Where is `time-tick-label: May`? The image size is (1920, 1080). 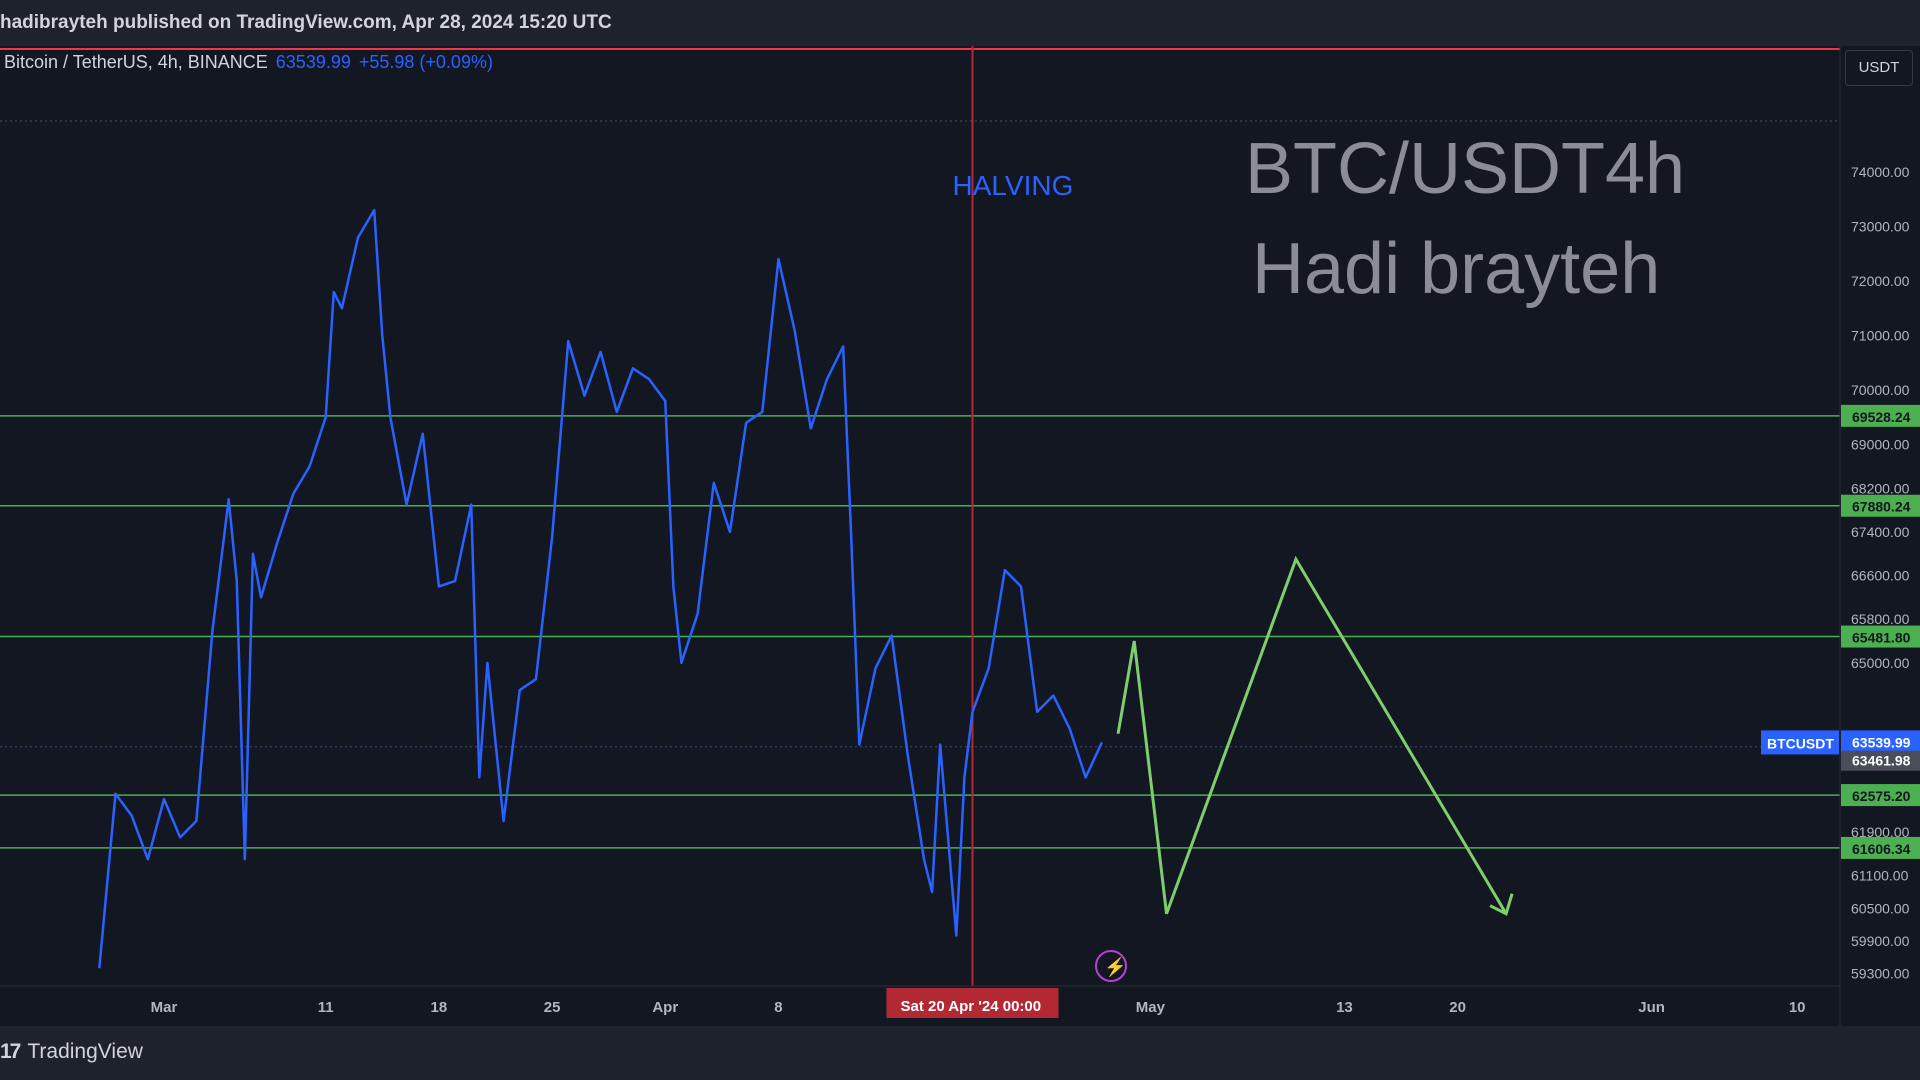 time-tick-label: May is located at coordinates (1151, 1007).